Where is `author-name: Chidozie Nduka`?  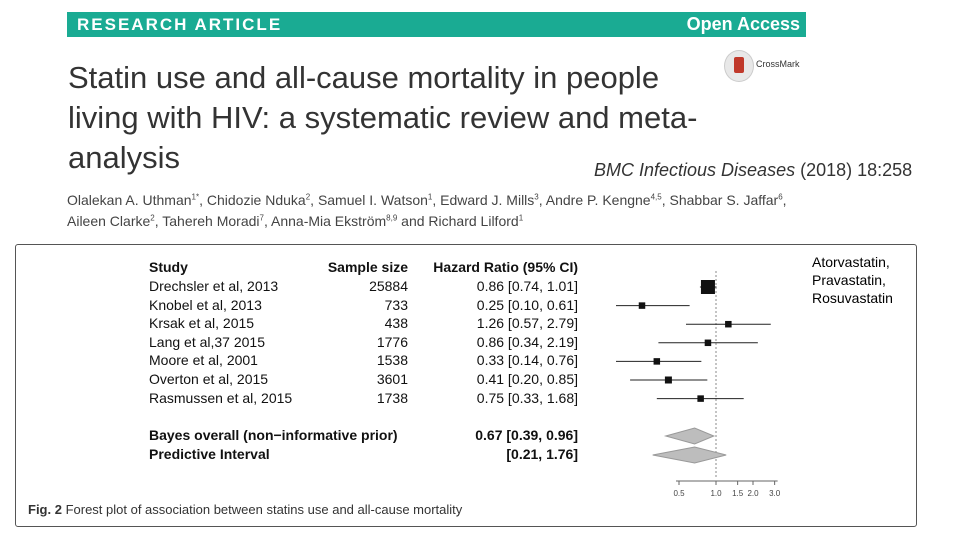
author-name: Chidozie Nduka is located at coordinates (256, 200).